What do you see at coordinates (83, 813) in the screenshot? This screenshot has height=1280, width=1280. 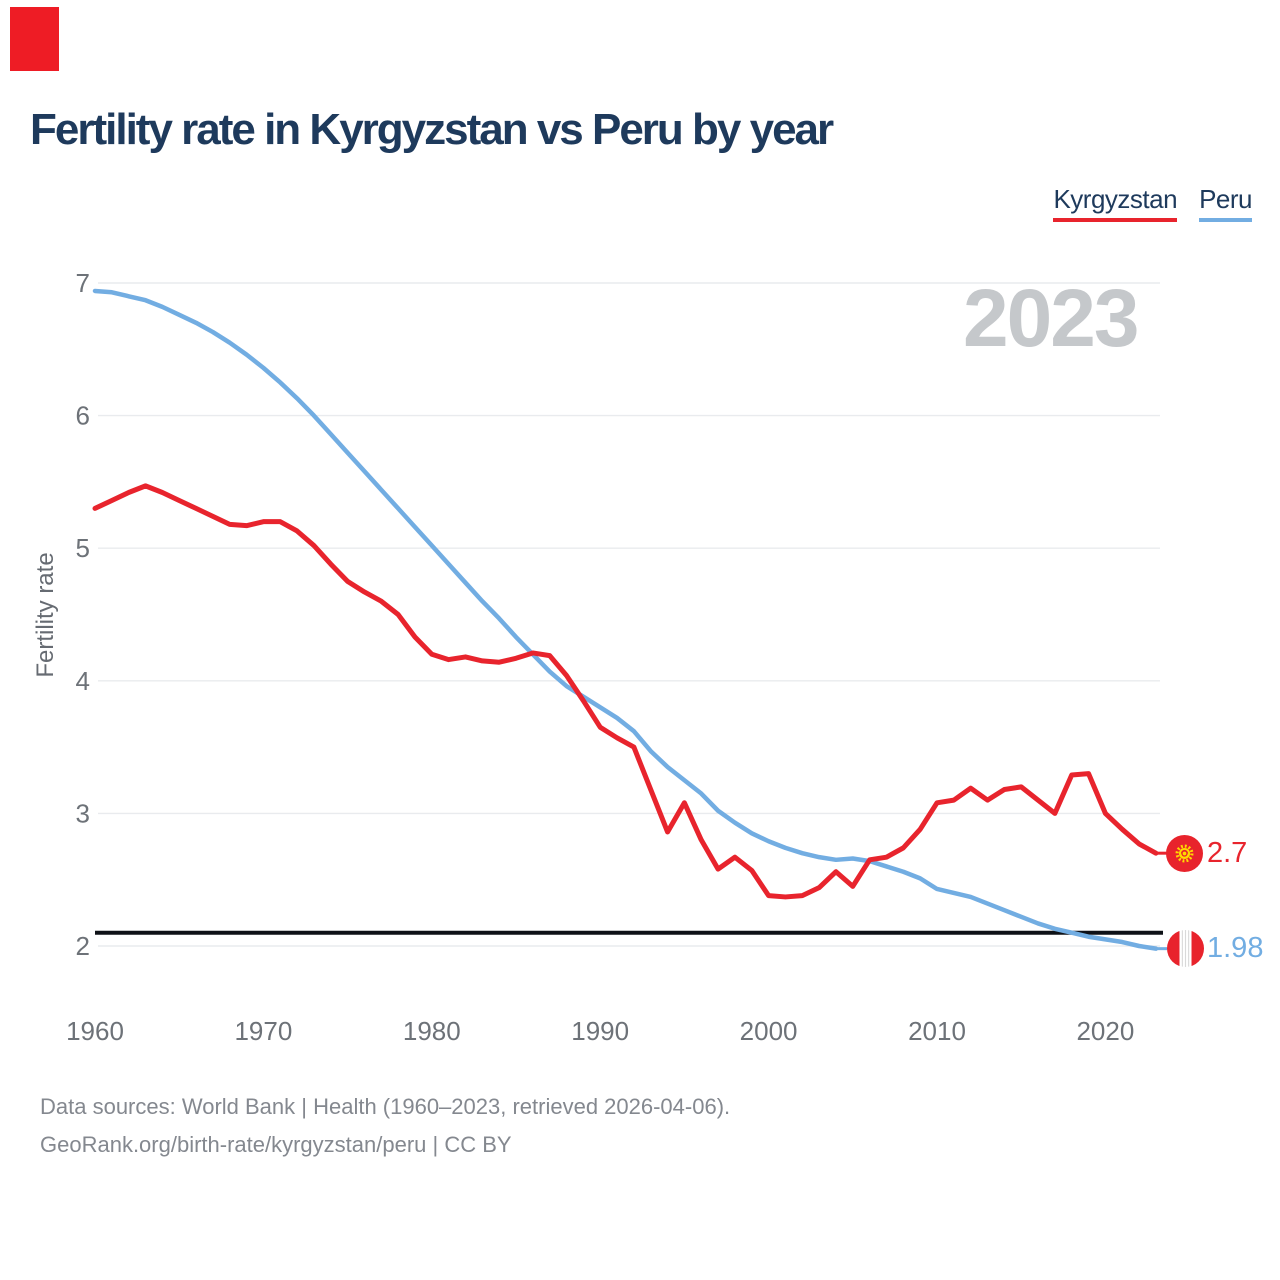 I see `svg-text: 3` at bounding box center [83, 813].